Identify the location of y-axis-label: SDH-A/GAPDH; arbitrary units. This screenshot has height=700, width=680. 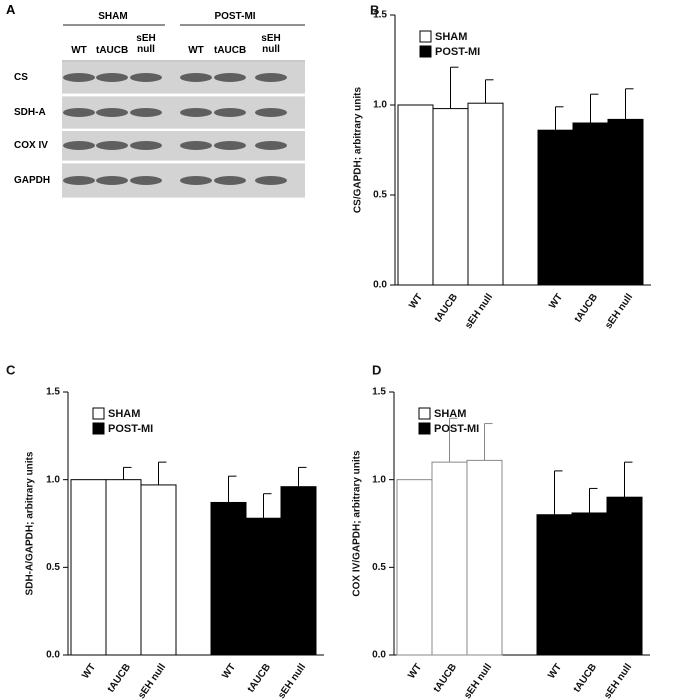
(30, 523).